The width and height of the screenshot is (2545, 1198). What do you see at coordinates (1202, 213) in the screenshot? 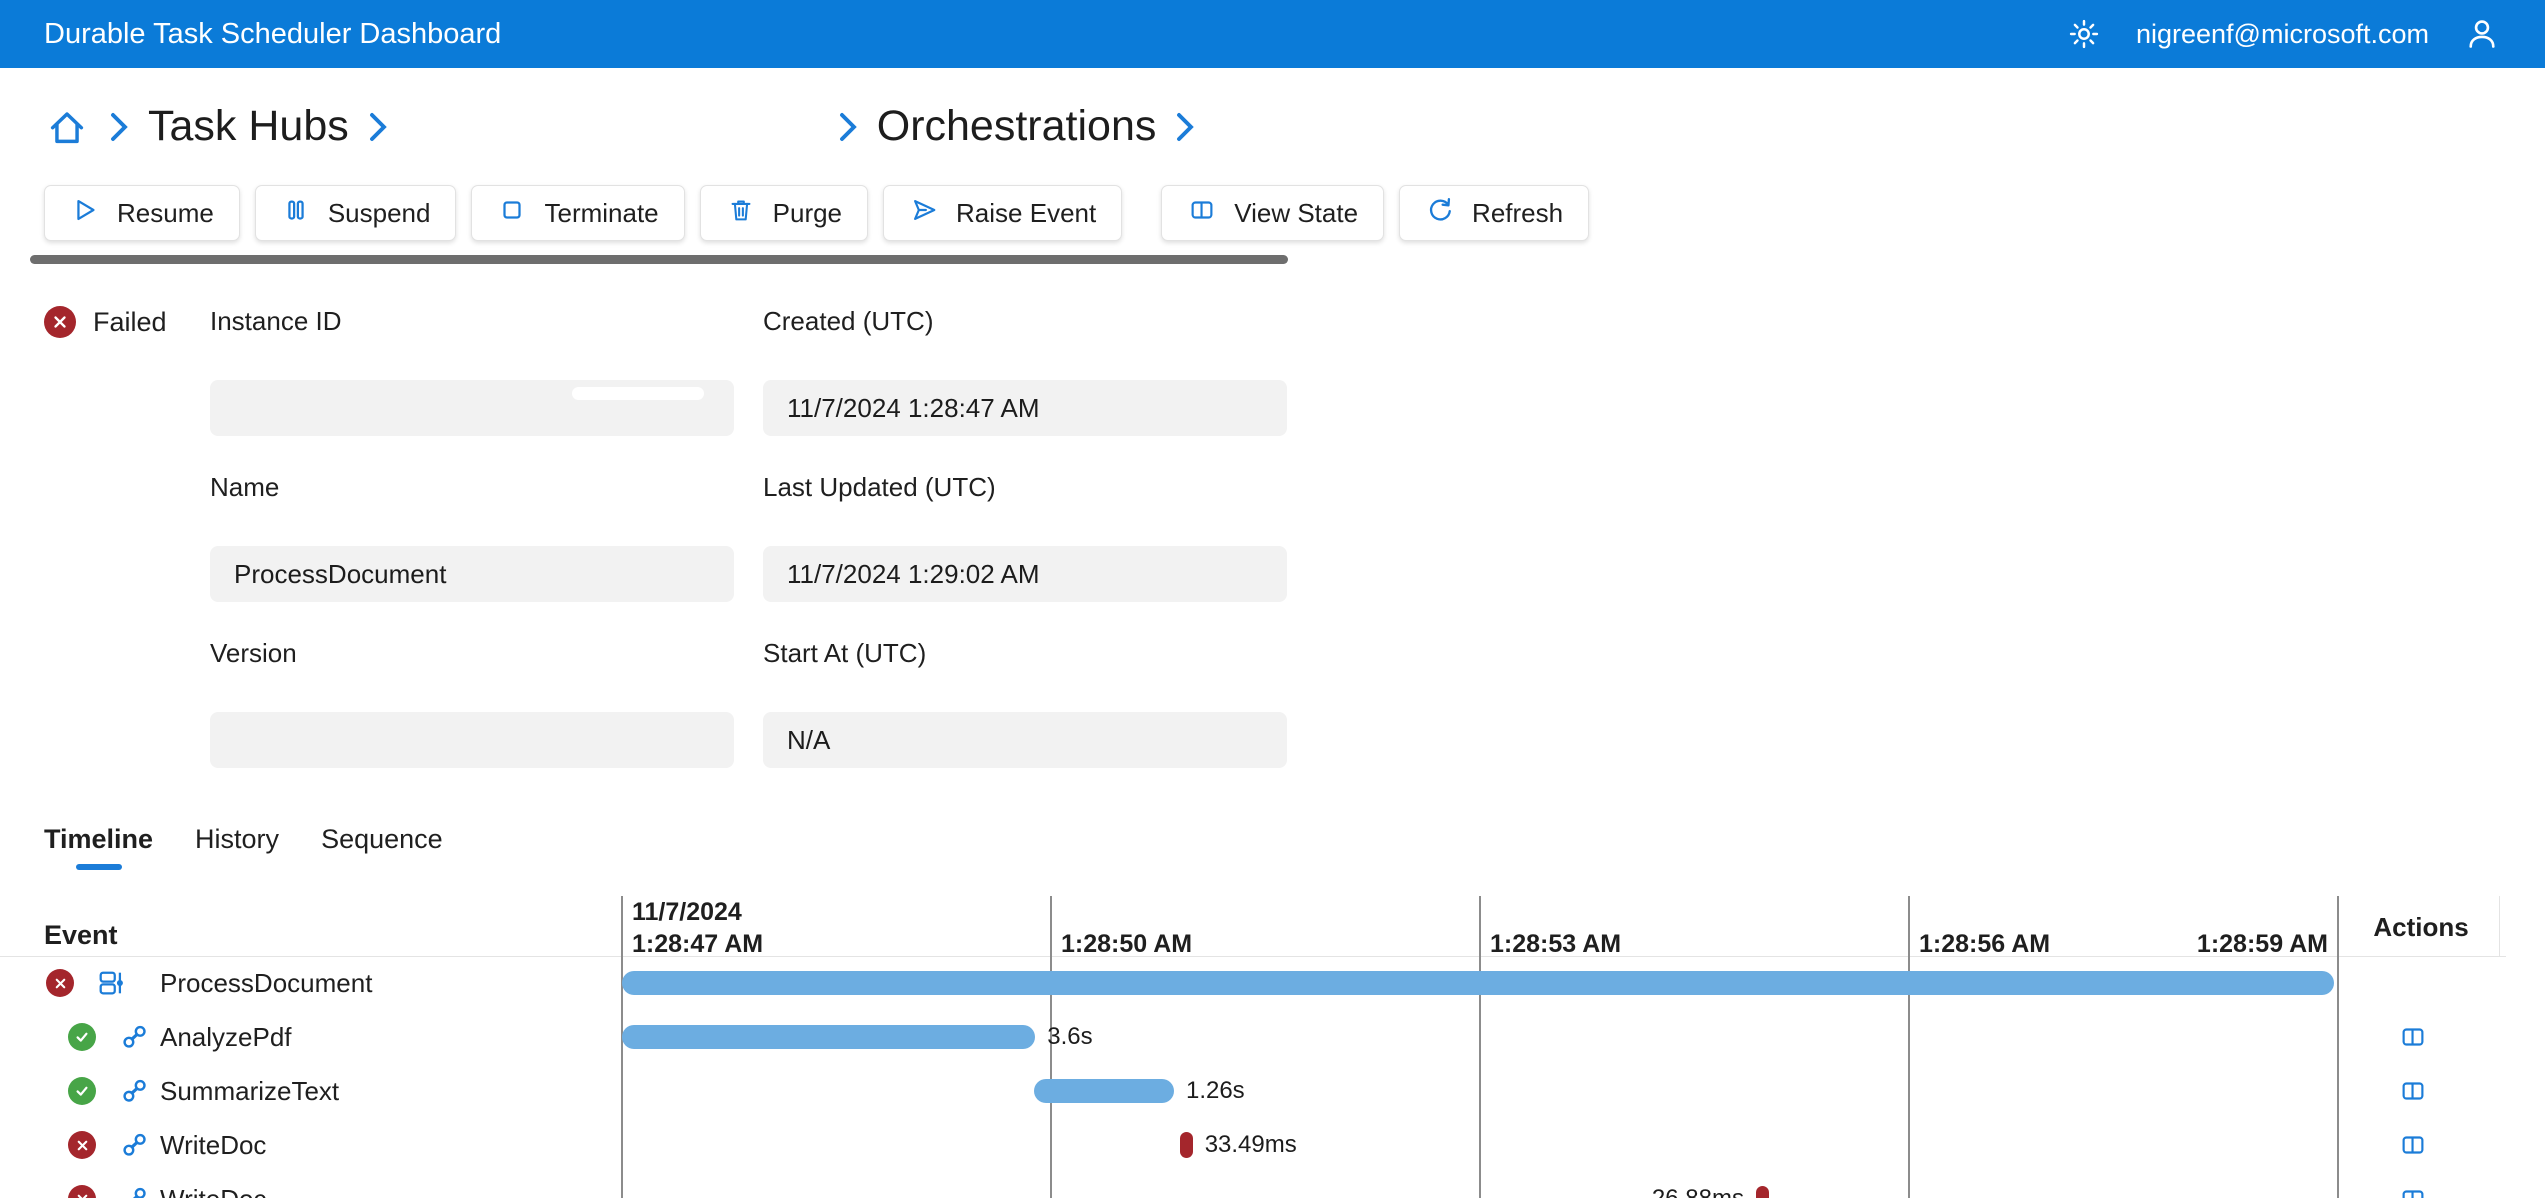
I see `split-view-icon` at bounding box center [1202, 213].